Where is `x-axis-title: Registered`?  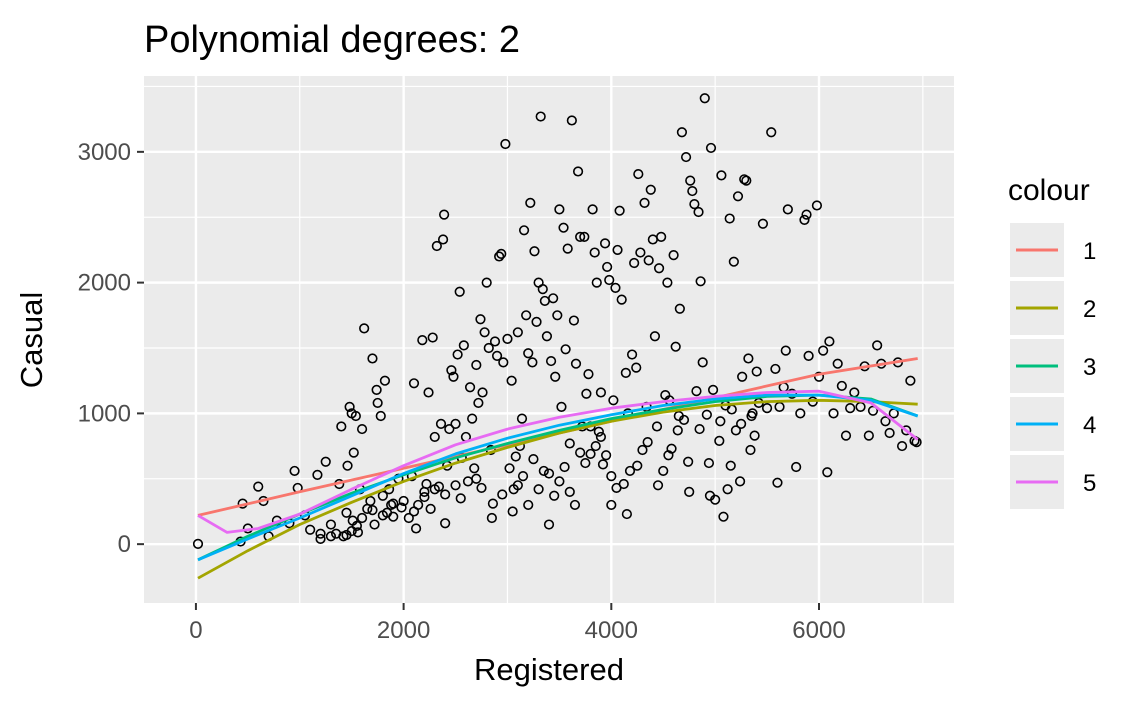 x-axis-title: Registered is located at coordinates (549, 669).